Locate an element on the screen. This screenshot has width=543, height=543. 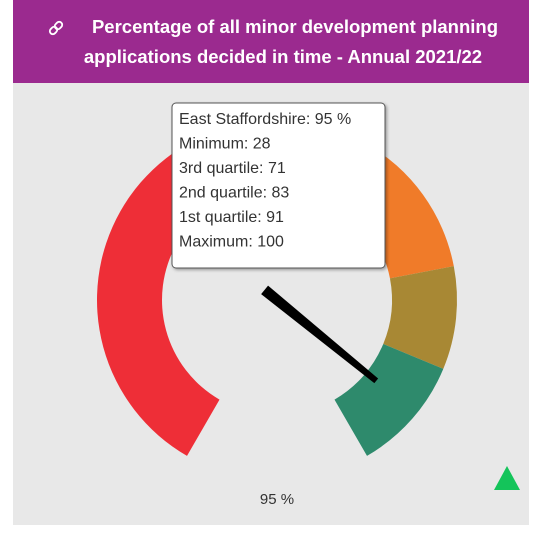
tooltip-box is located at coordinates (278, 185).